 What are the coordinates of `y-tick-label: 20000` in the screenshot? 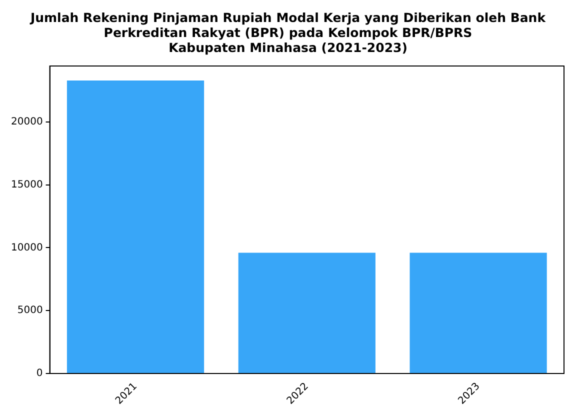 It's located at (27, 122).